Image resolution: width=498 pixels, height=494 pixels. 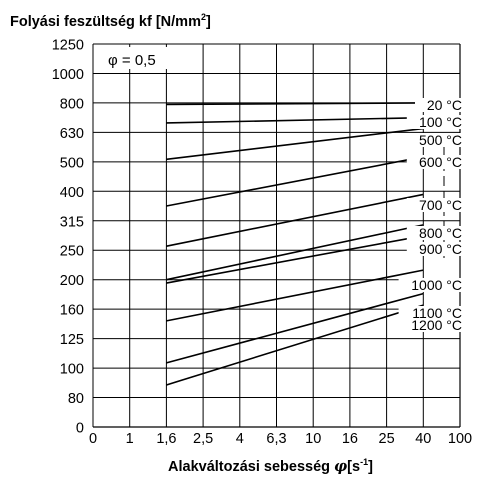 I want to click on x-tick-label: 10, so click(x=313, y=439).